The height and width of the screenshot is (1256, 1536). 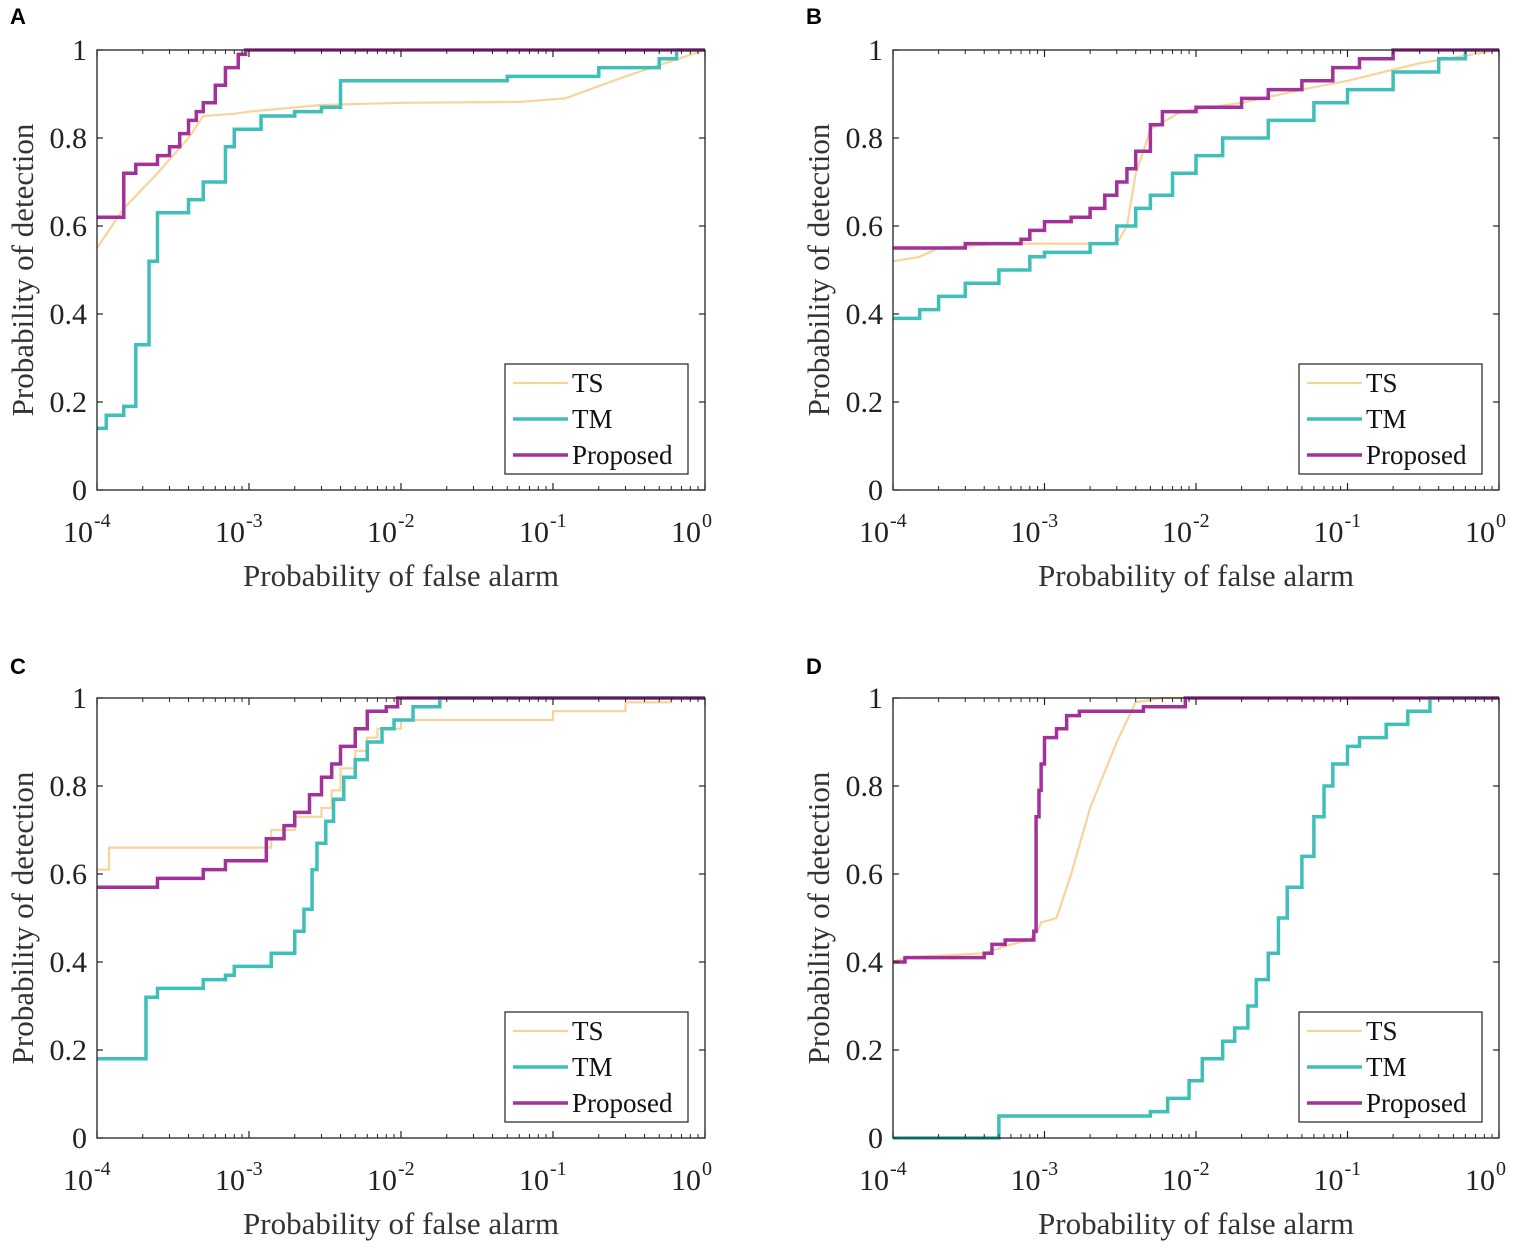 What do you see at coordinates (69, 226) in the screenshot?
I see `y-tick-label: 0.6` at bounding box center [69, 226].